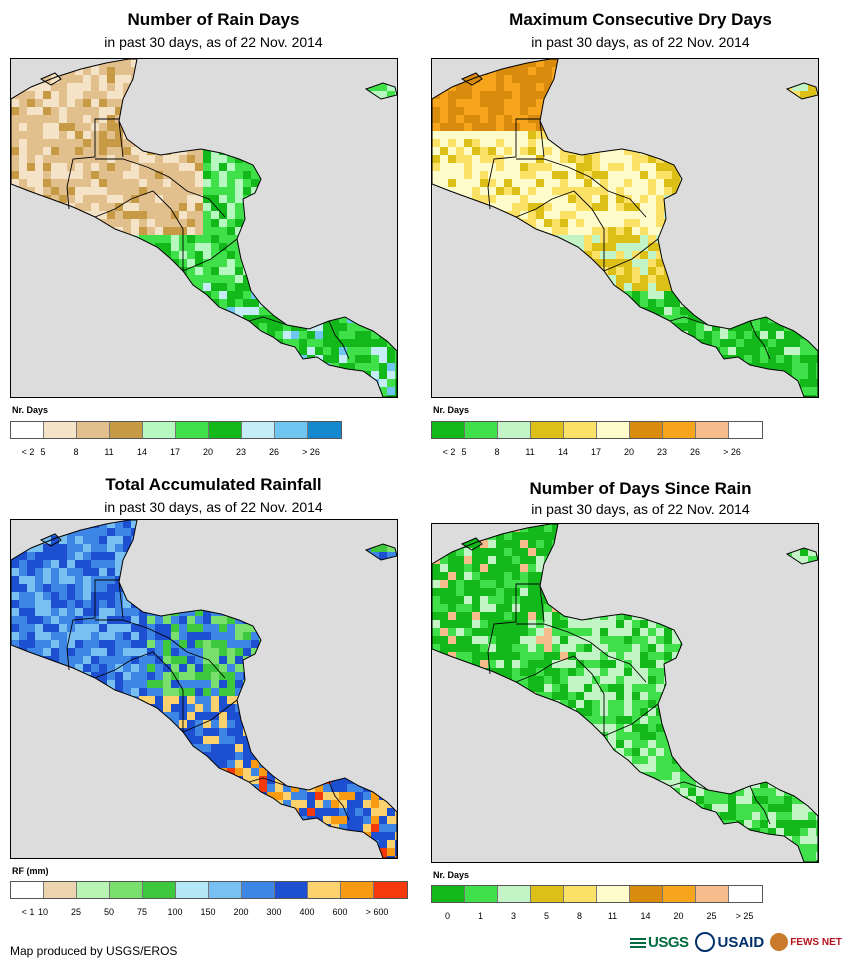  Describe the element at coordinates (736, 942) in the screenshot. I see `logo-strip: USGS USAID FEWS NET` at that location.